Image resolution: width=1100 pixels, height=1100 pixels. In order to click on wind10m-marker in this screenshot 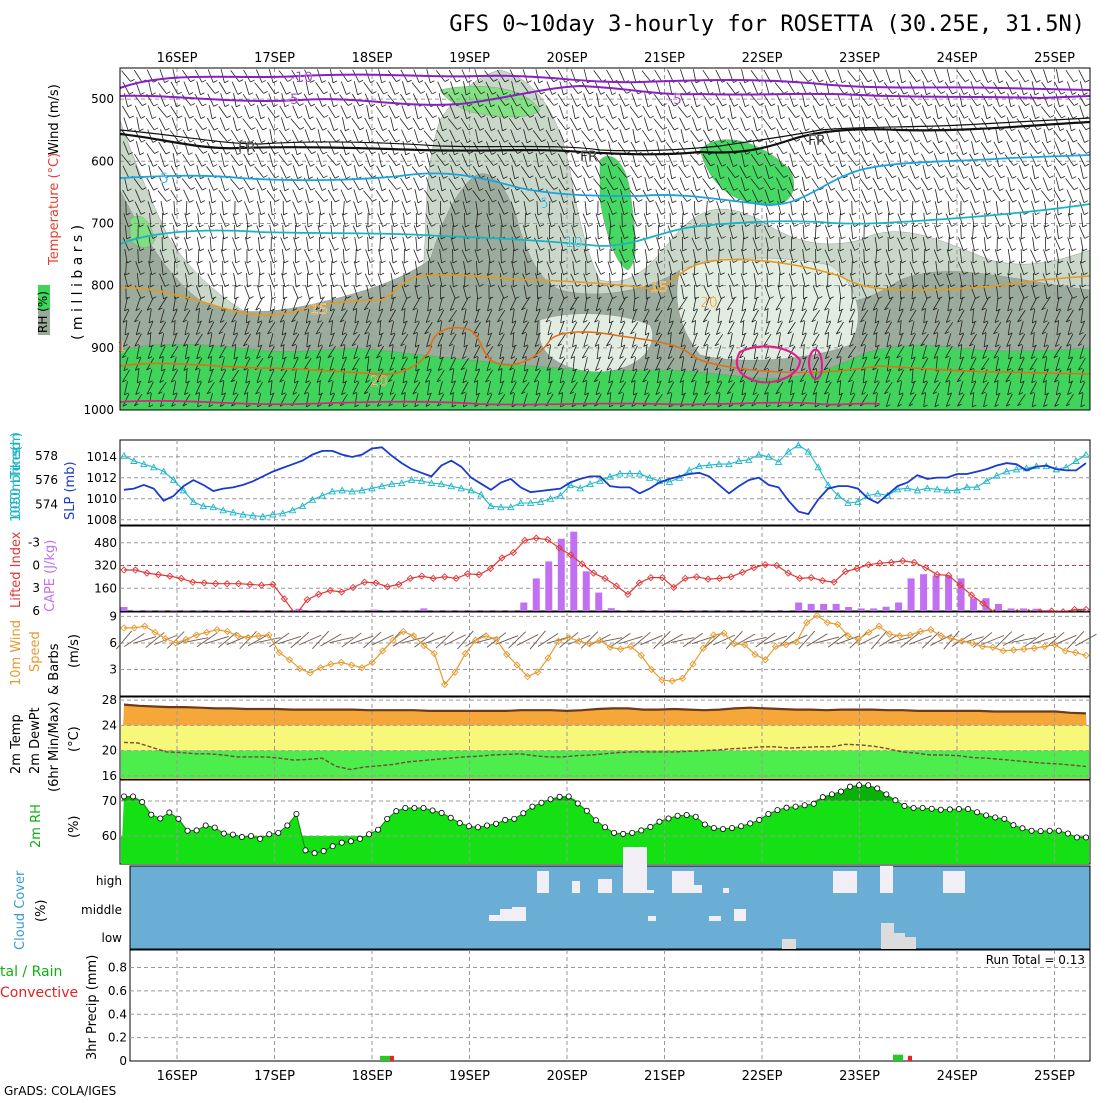, I will do `click(155, 632)`.